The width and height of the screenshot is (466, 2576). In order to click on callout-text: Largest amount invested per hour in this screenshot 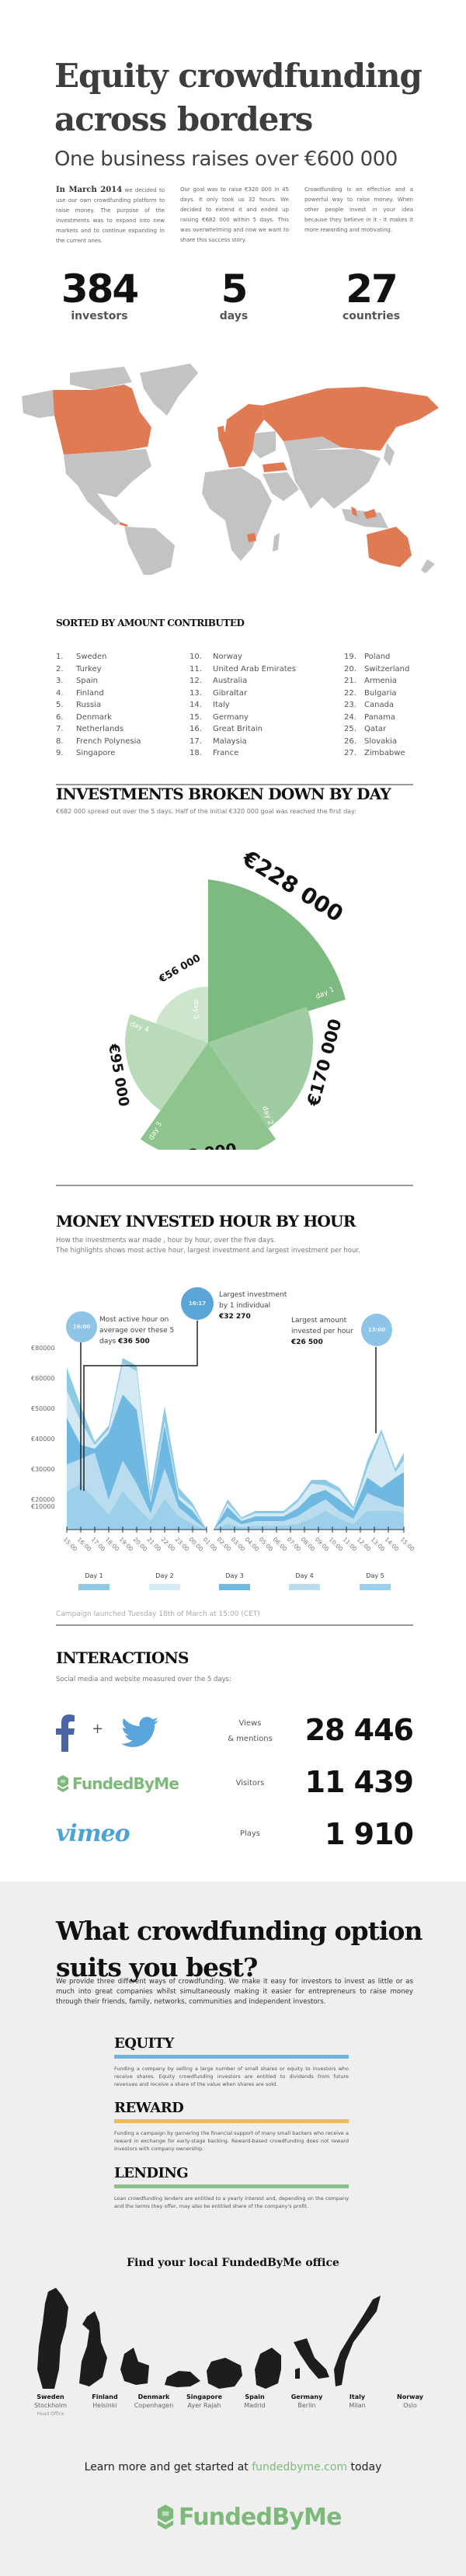, I will do `click(322, 1326)`.